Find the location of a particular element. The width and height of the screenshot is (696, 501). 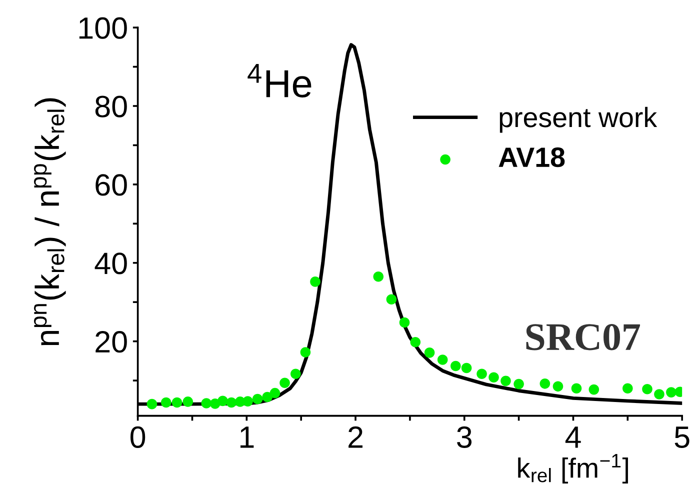

annotation: SRC07 is located at coordinates (583, 337).